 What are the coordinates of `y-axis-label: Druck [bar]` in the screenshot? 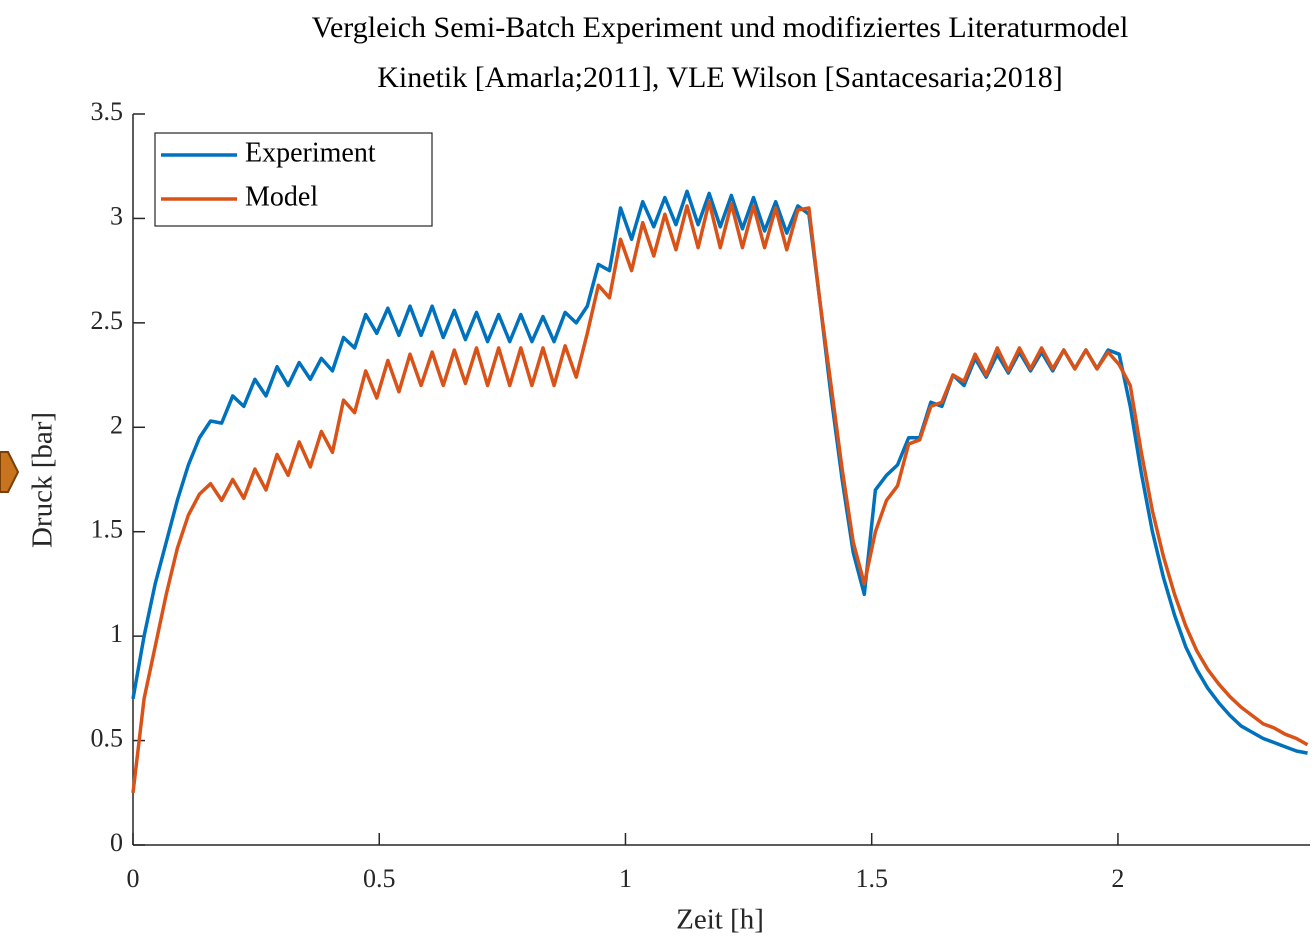 It's located at (43, 480).